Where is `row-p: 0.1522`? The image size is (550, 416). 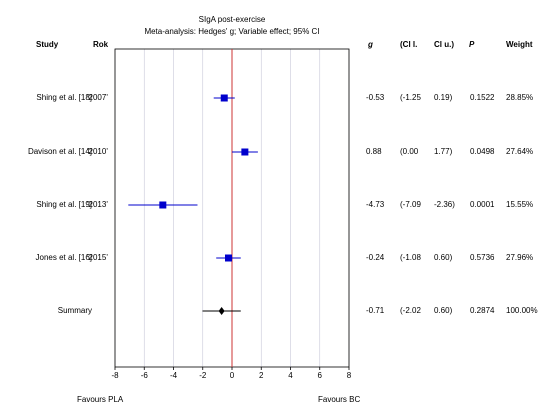 row-p: 0.1522 is located at coordinates (482, 97).